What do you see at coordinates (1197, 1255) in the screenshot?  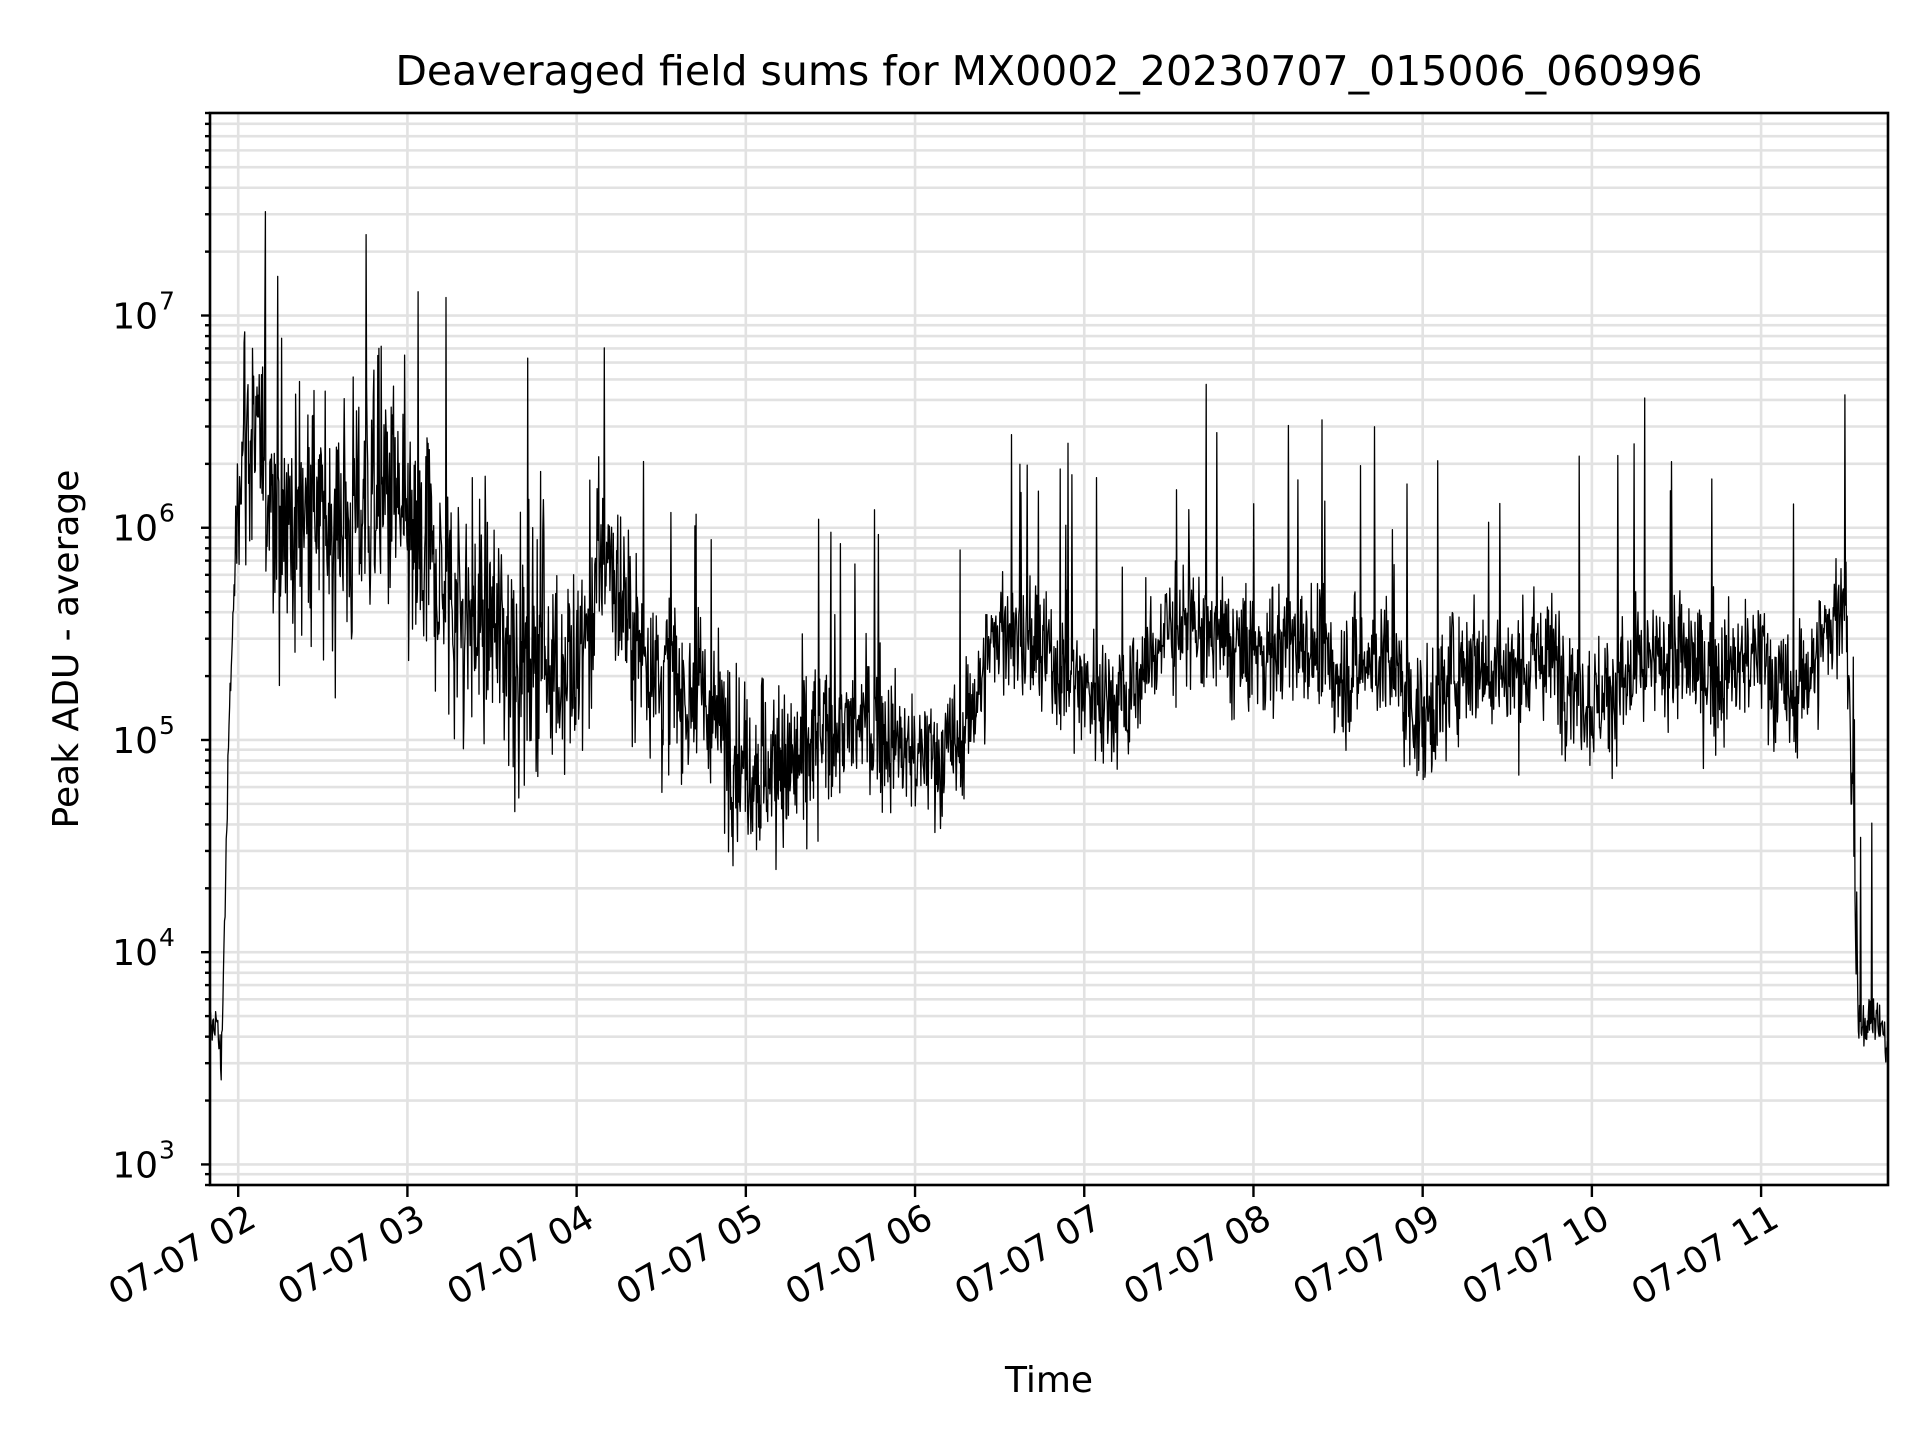 I see `x-tick-label: 07-07 08` at bounding box center [1197, 1255].